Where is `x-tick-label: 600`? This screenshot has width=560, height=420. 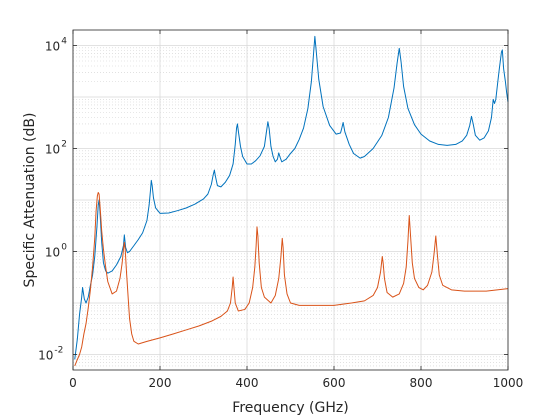 x-tick-label: 600 is located at coordinates (334, 383).